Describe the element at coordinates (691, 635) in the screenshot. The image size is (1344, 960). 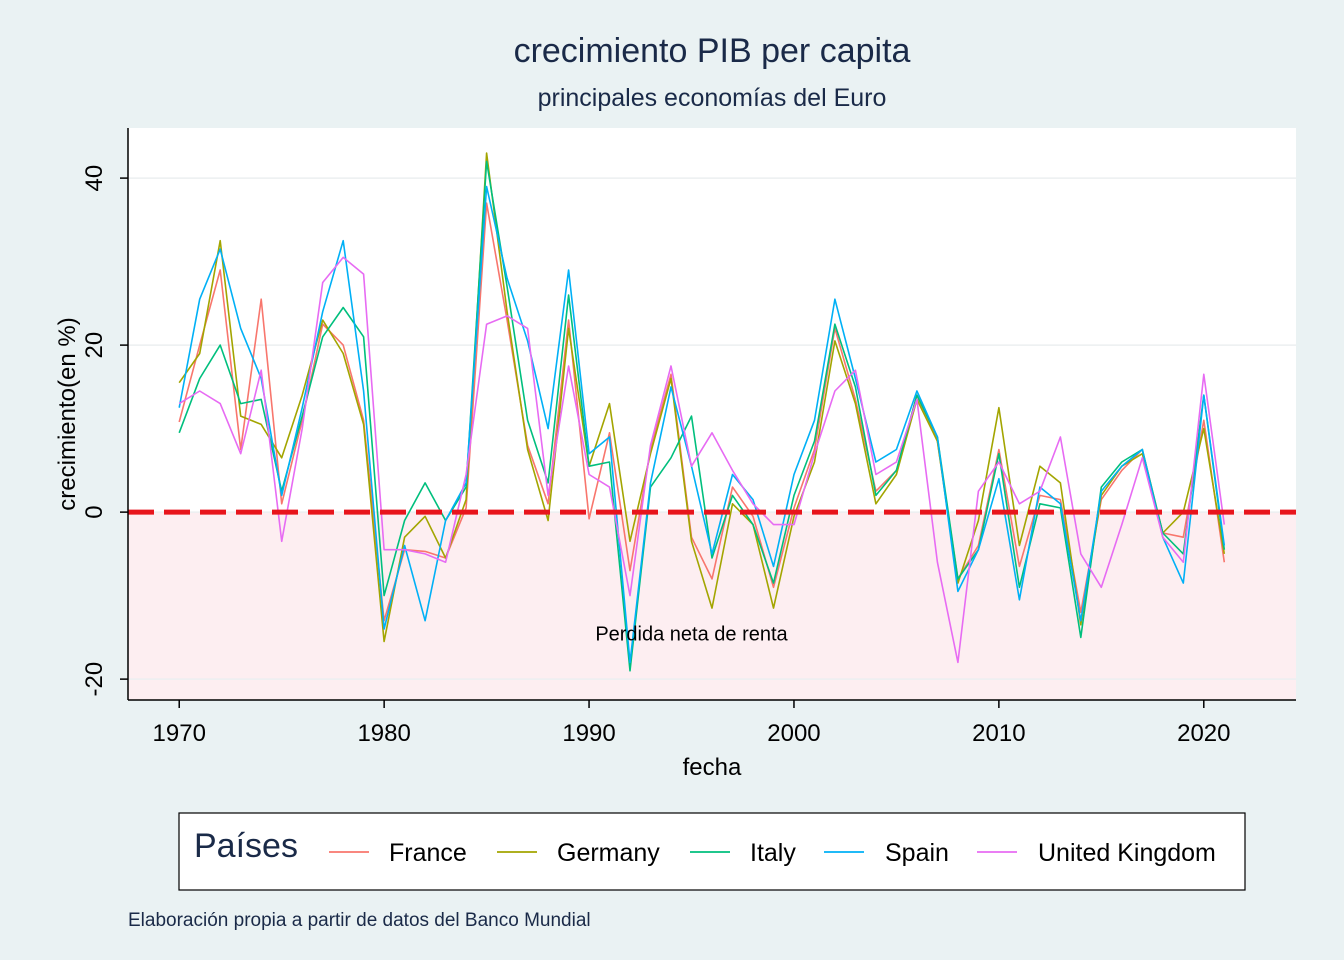
I see `loss-annotation: Perdida neta de renta` at that location.